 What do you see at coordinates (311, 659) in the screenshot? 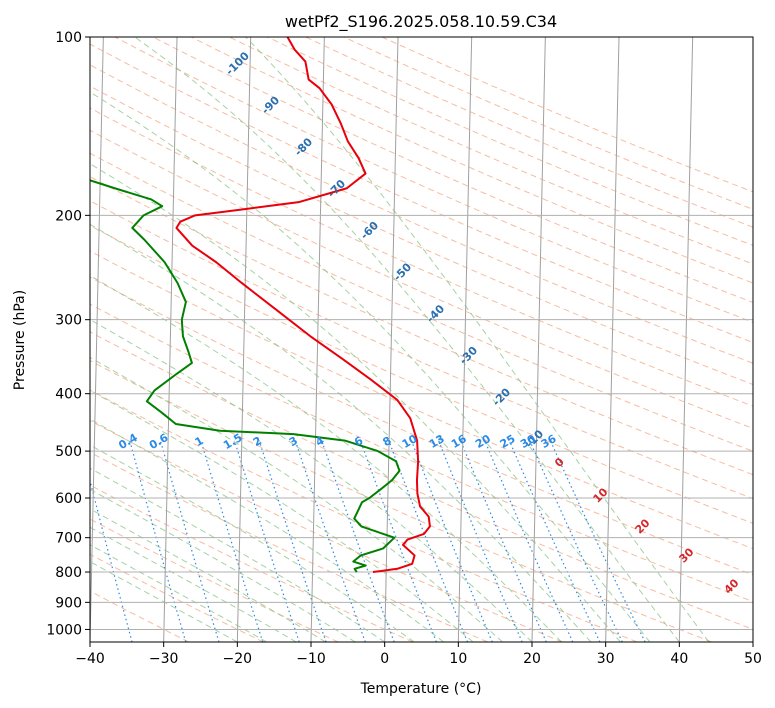
I see `x-tick-label: −10` at bounding box center [311, 659].